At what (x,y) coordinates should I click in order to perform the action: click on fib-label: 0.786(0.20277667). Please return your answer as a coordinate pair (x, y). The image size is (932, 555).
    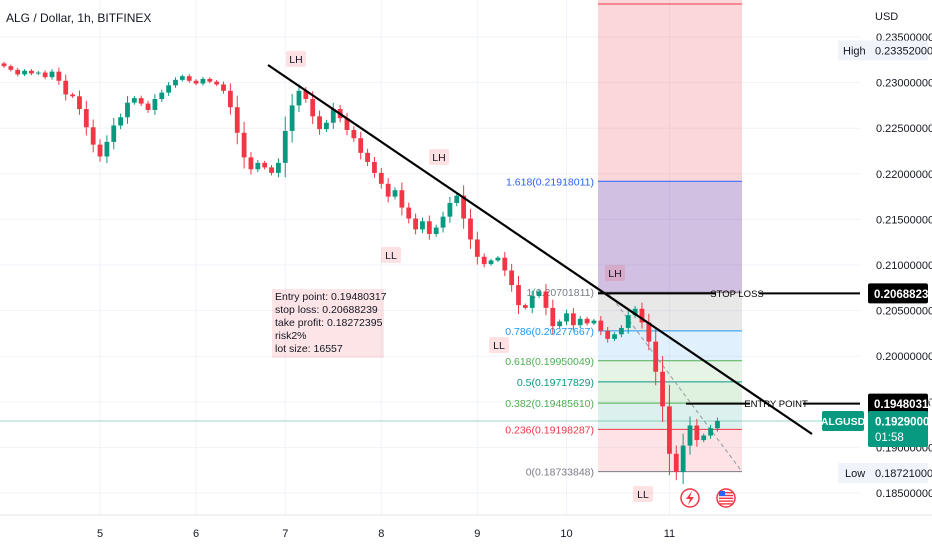
    Looking at the image, I should click on (549, 332).